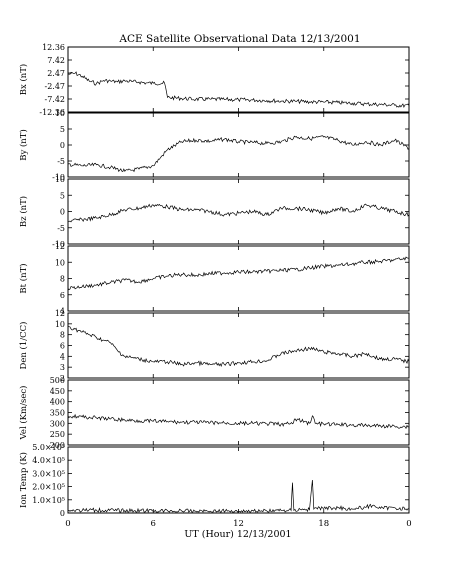  Describe the element at coordinates (54, 99) in the screenshot. I see `y-tick-label: -7.42` at that location.